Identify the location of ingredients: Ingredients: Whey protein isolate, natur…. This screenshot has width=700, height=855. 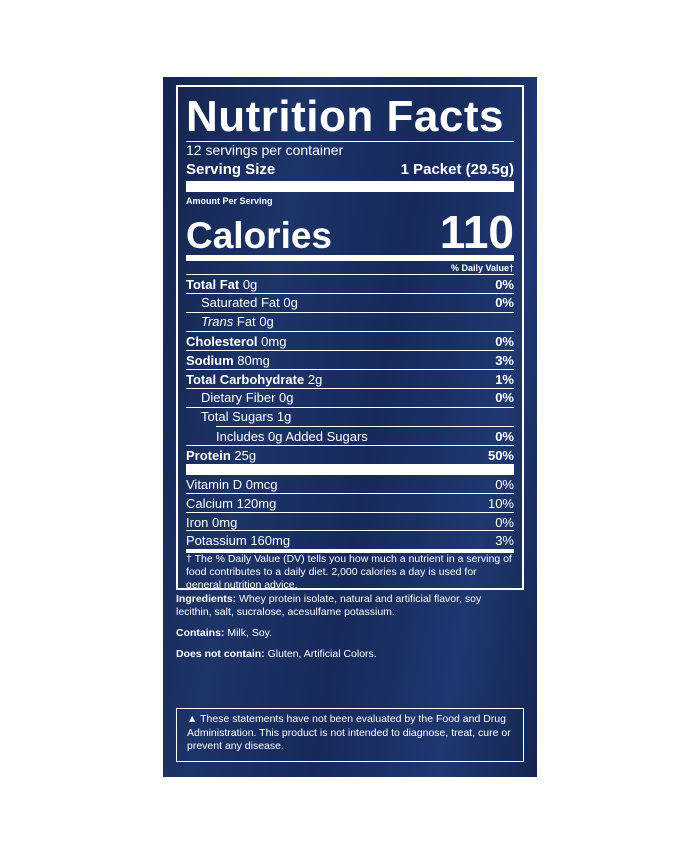
(346, 606).